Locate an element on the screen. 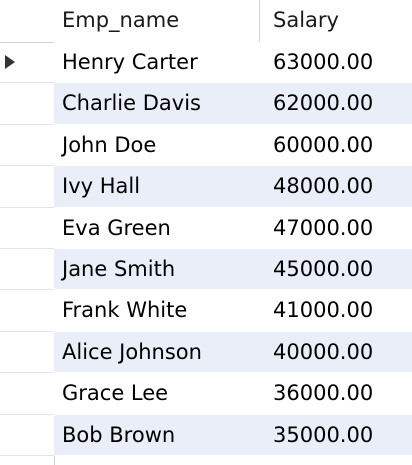 The width and height of the screenshot is (412, 465). column-header-emp-name: Emp_name is located at coordinates (157, 21).